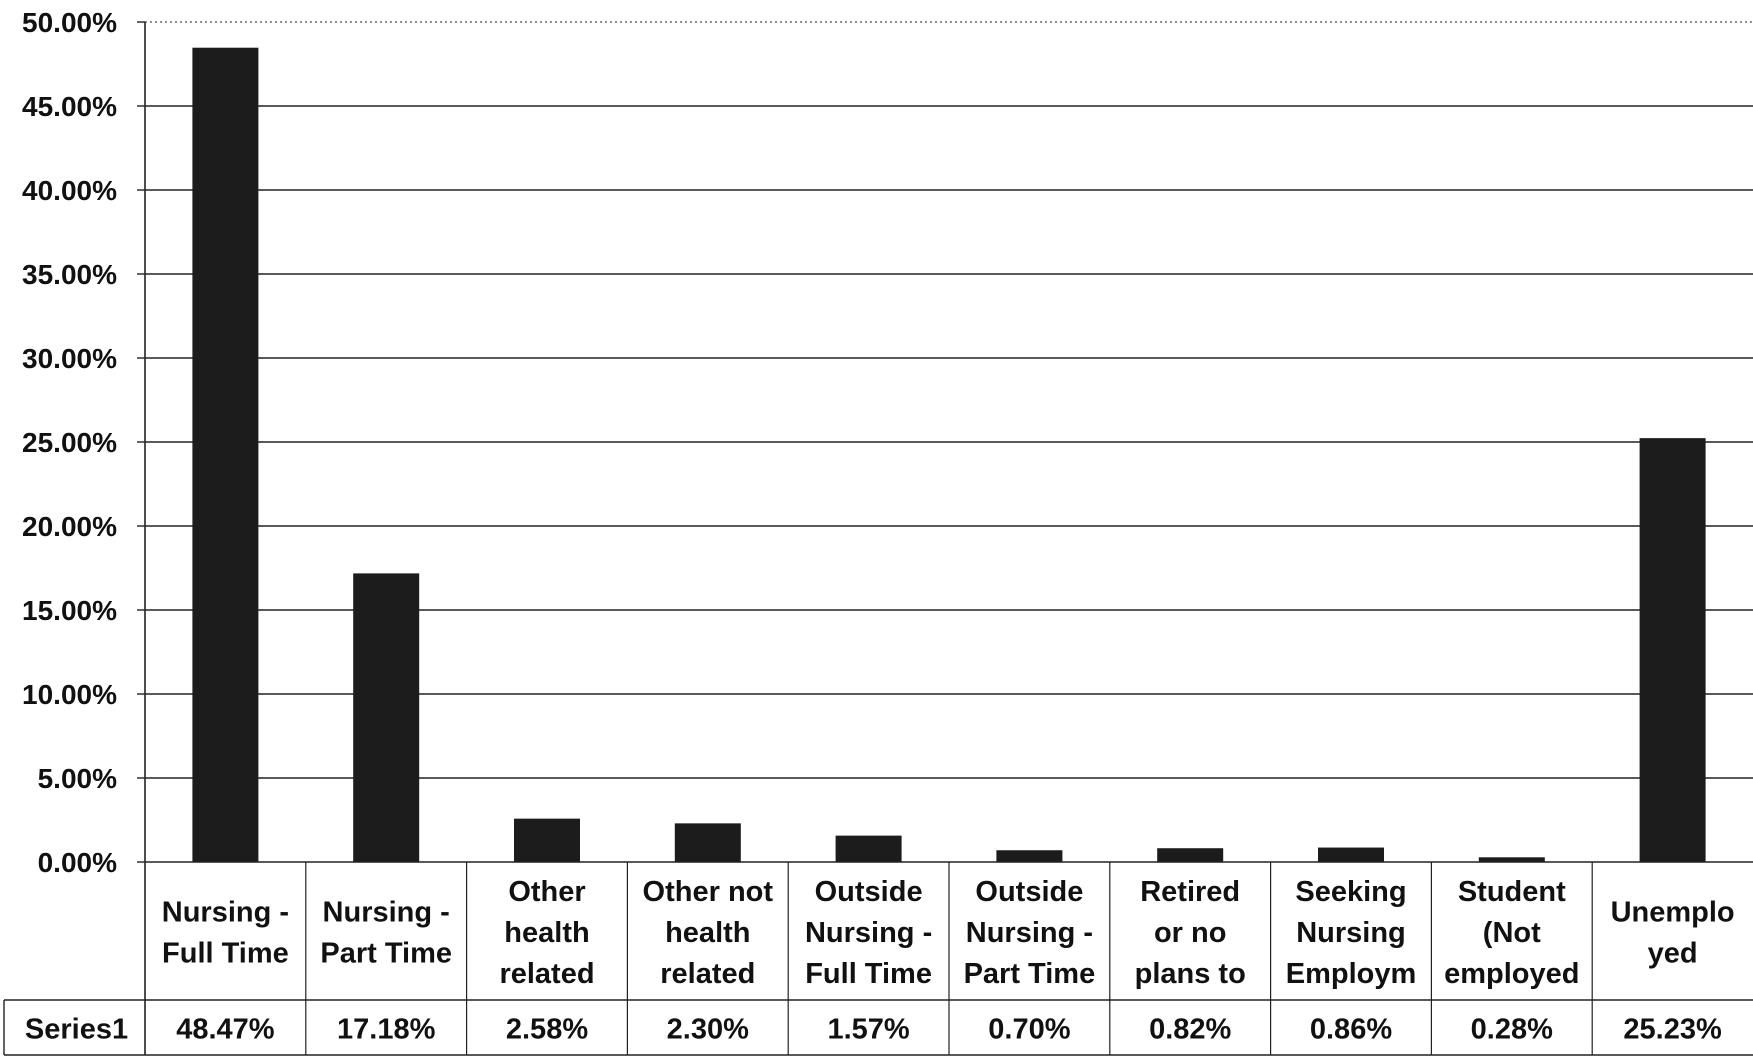 The height and width of the screenshot is (1063, 1753). What do you see at coordinates (1351, 933) in the screenshot?
I see `x-category-label: Seeking Nursing Employm` at bounding box center [1351, 933].